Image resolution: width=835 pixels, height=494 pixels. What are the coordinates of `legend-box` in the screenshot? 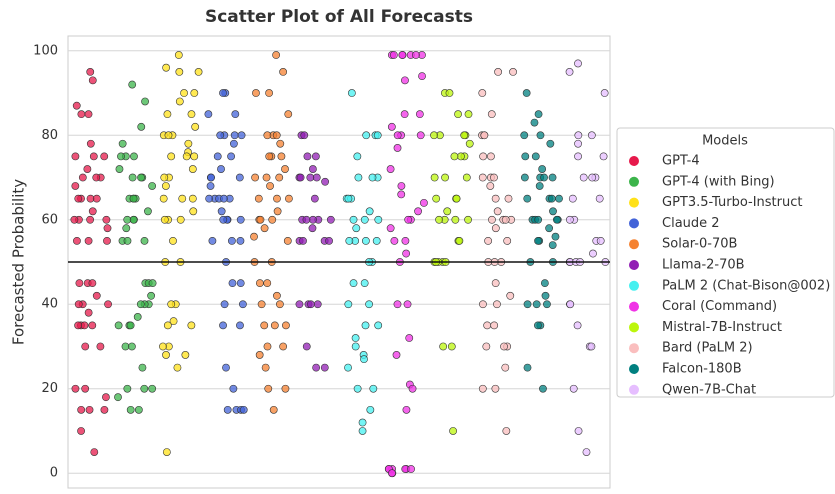 It's located at (725, 262).